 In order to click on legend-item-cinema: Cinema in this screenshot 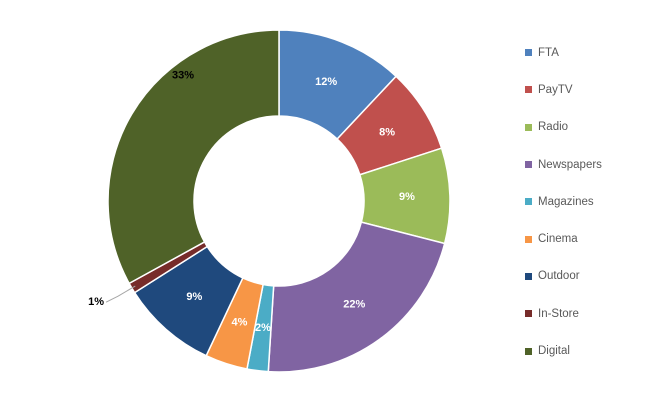, I will do `click(563, 238)`.